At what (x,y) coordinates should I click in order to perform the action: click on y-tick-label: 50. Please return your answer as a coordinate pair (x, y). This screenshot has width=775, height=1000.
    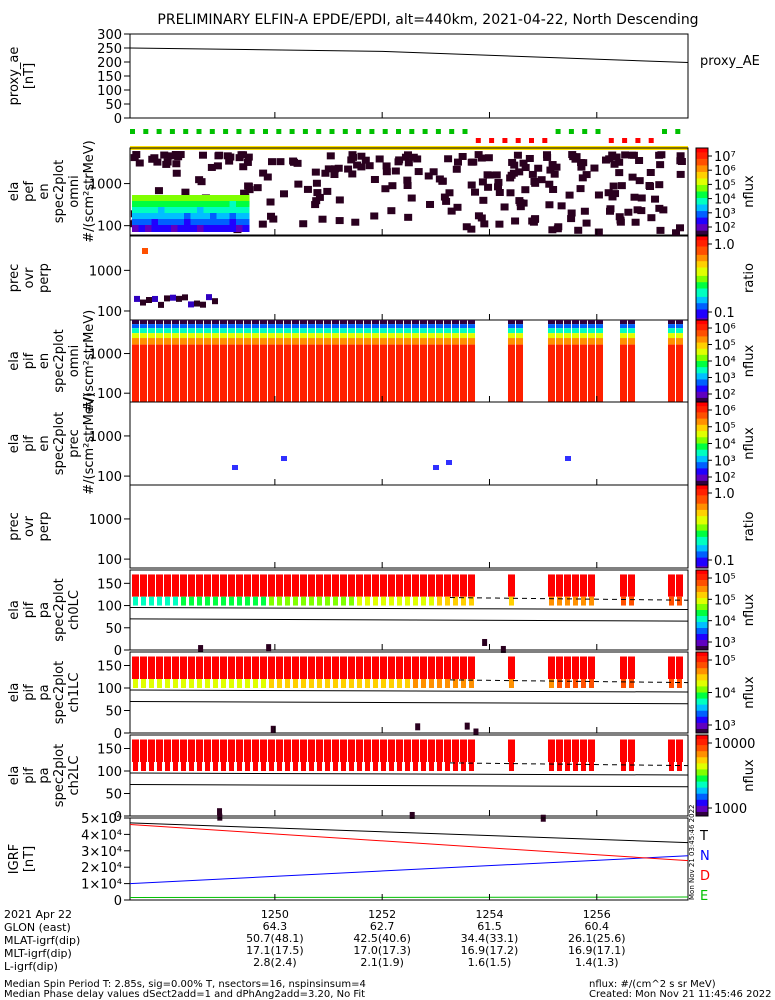
    Looking at the image, I should click on (113, 629).